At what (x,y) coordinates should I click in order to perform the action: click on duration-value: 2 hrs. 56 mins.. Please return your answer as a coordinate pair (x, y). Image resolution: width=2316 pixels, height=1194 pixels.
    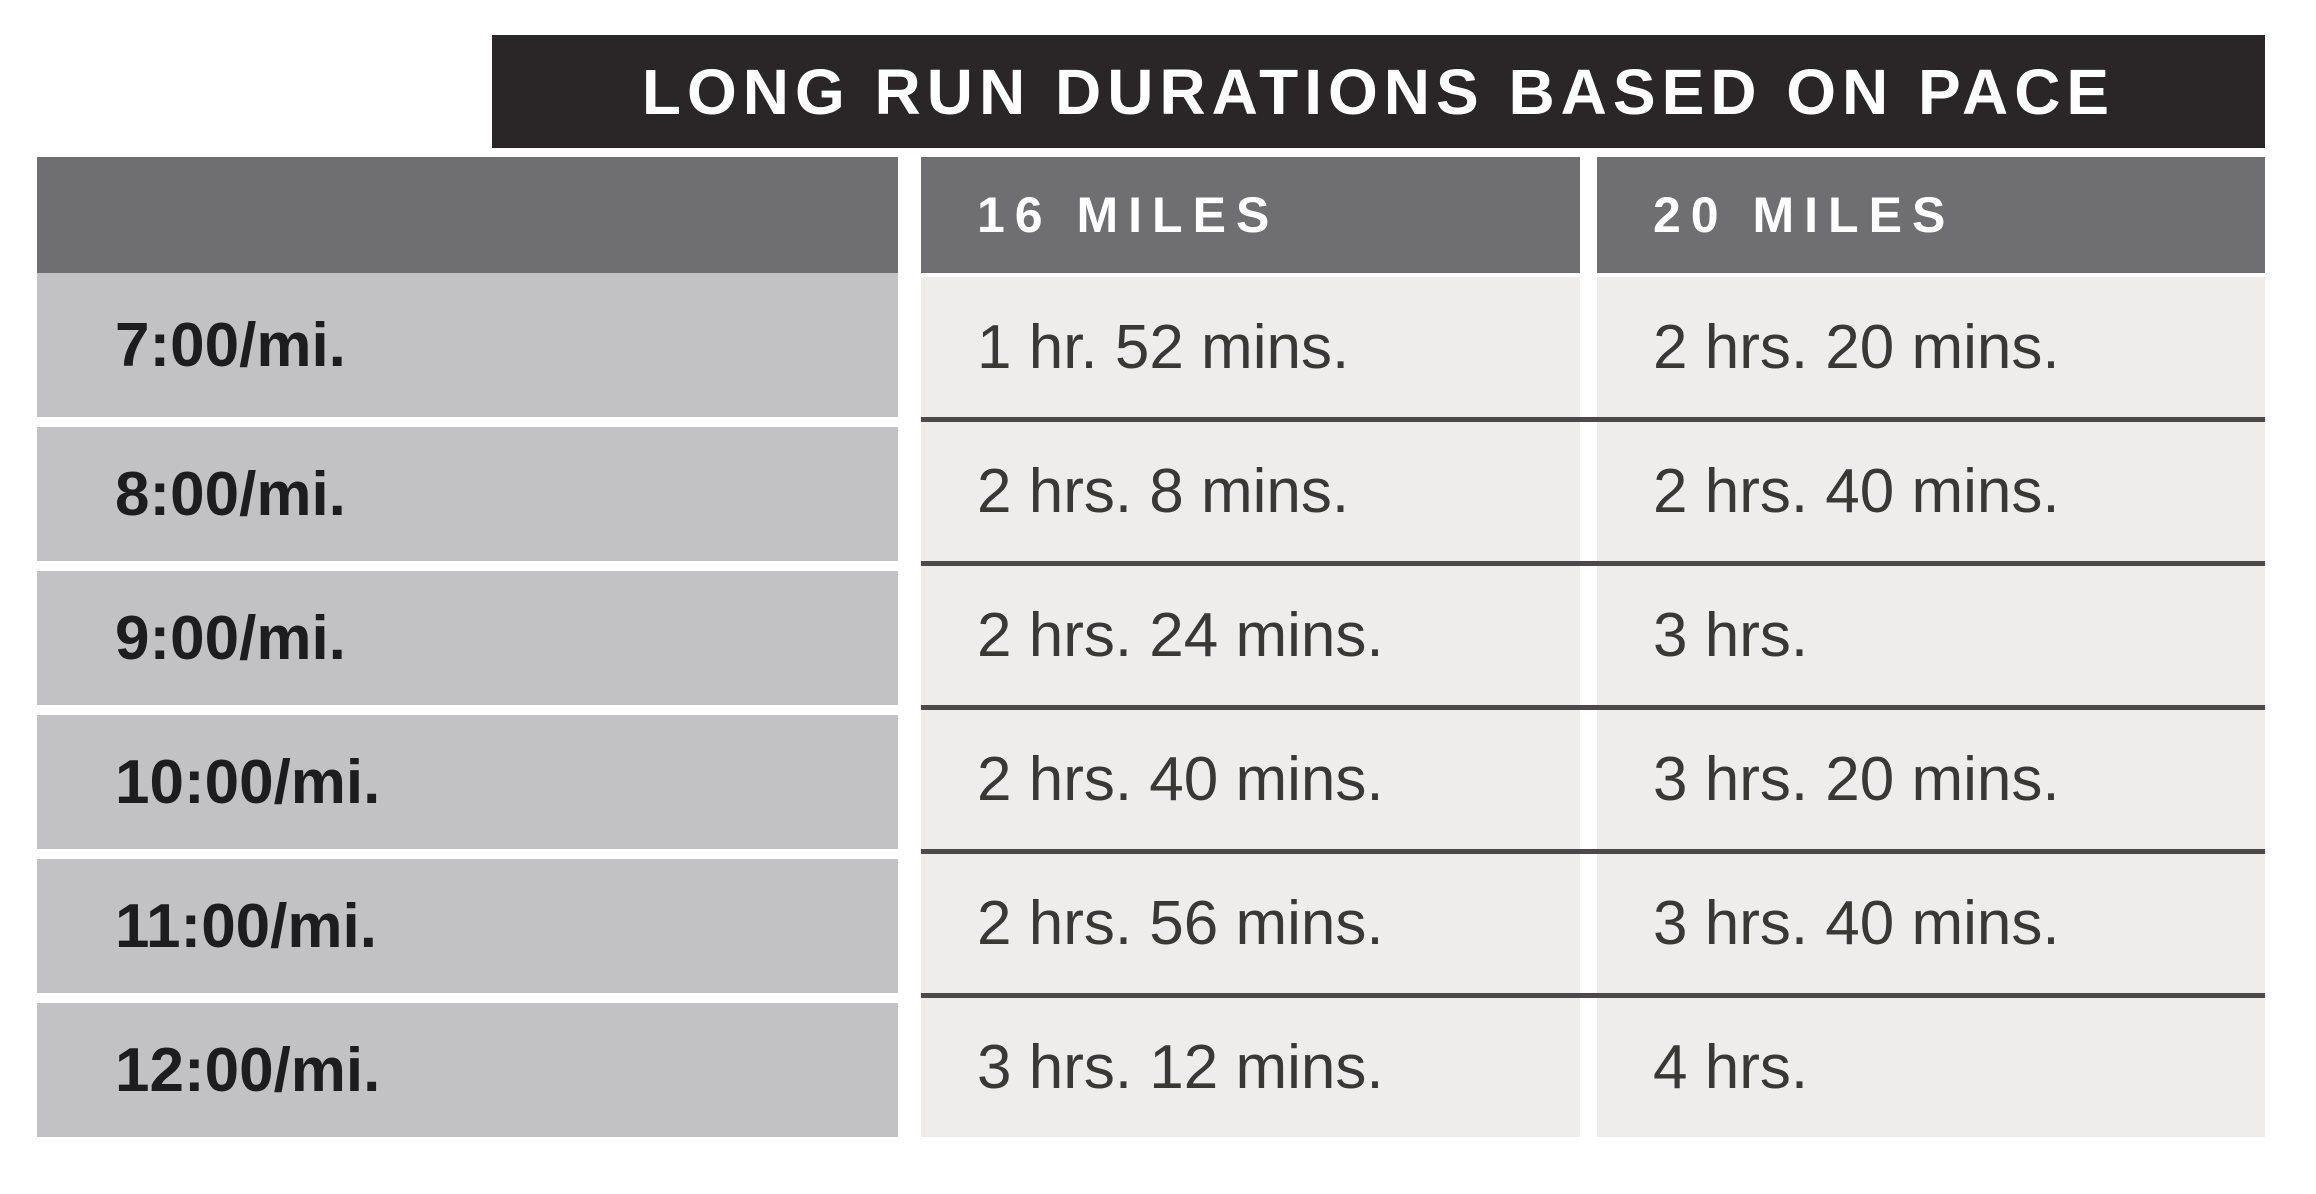
    Looking at the image, I should click on (1180, 923).